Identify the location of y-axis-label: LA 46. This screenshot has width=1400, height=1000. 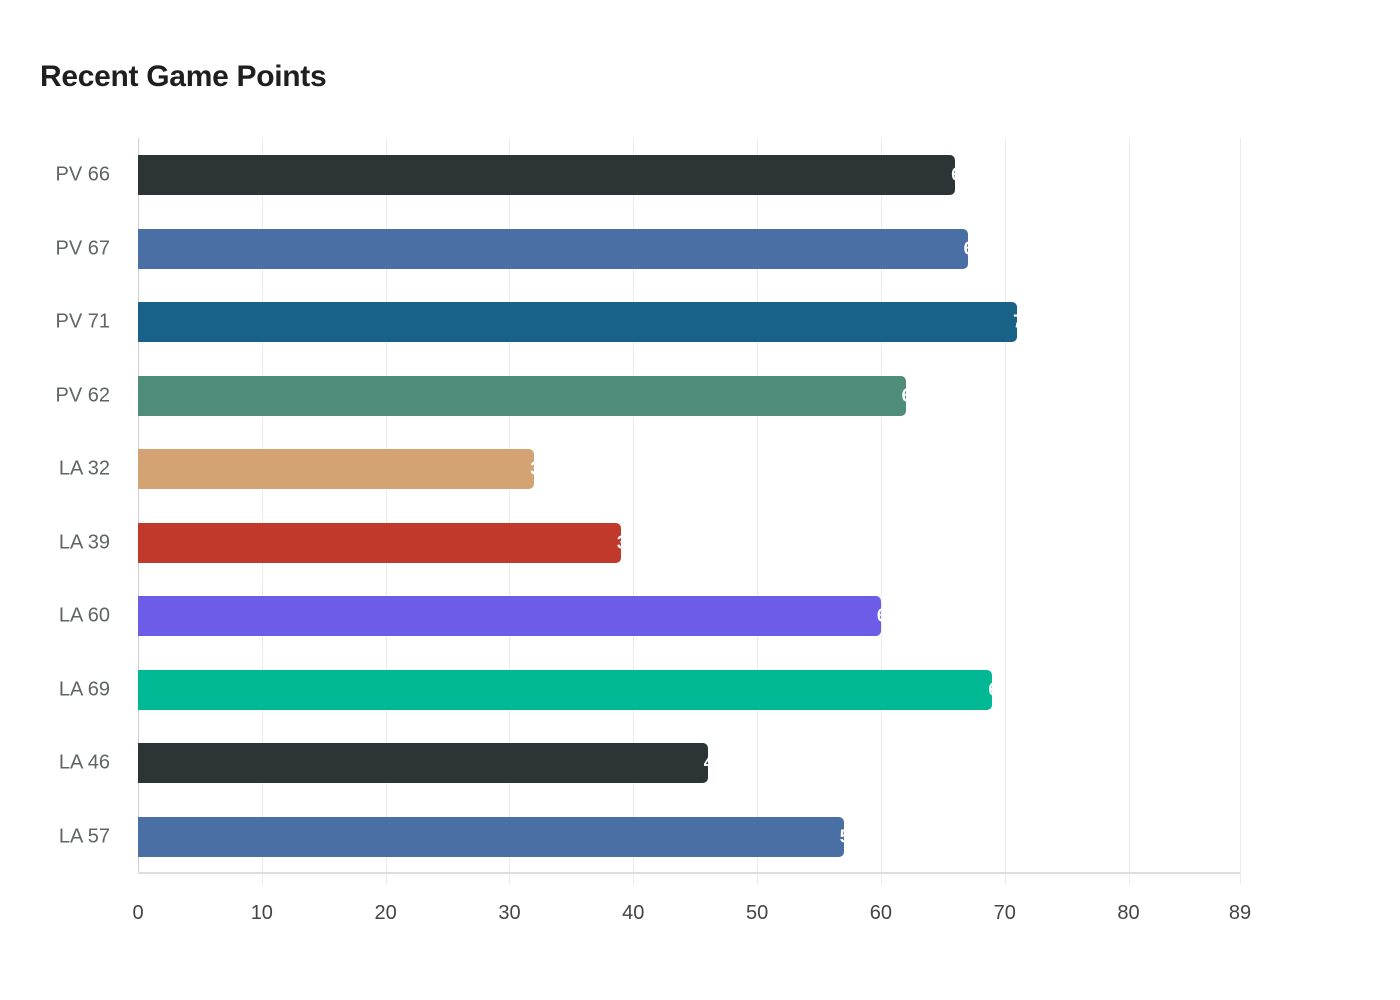
(84, 762).